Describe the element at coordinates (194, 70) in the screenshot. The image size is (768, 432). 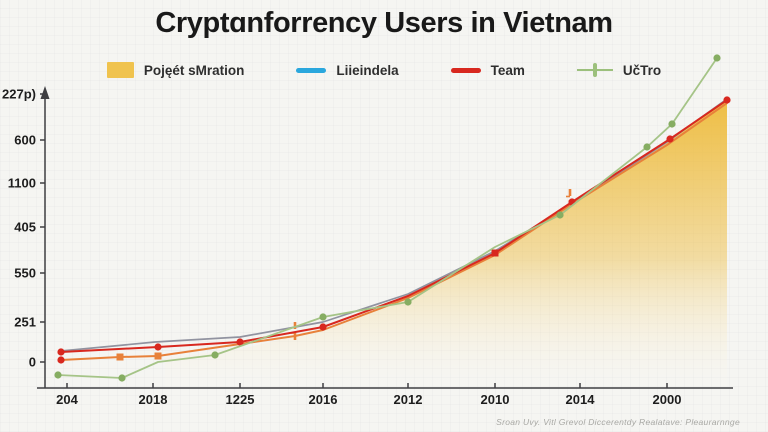
I see `legend-label: Pojęét sMration` at that location.